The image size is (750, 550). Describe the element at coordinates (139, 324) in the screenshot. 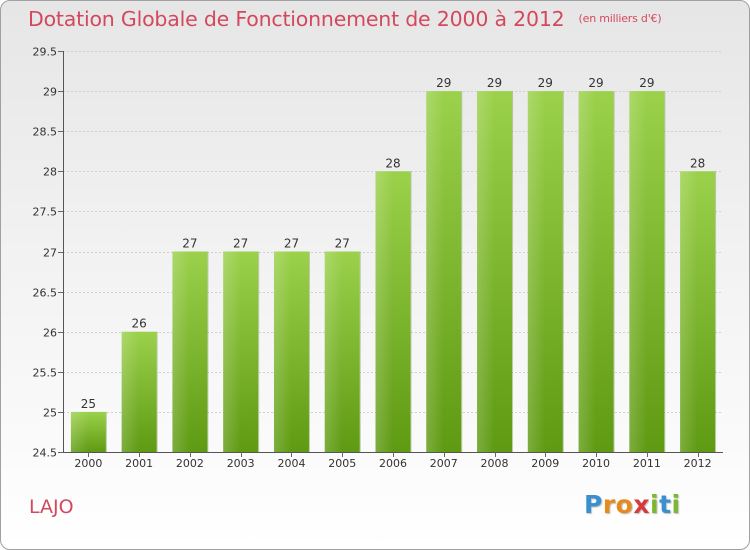

I see `data-label: 26` at that location.